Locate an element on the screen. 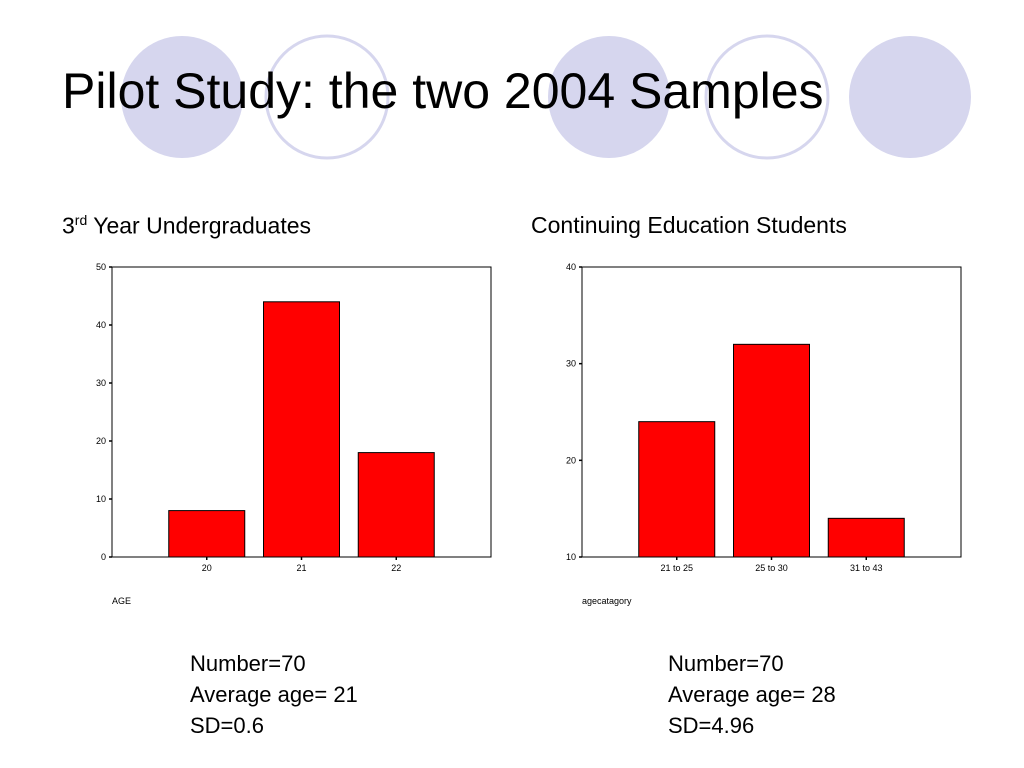 The image size is (1024, 768). slide-title: Pilot Study: the two 2004 Samples is located at coordinates (443, 91).